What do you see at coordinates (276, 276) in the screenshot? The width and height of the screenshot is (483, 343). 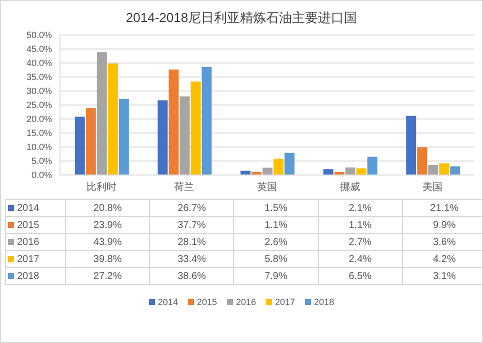 I see `data-label: 7.9%` at bounding box center [276, 276].